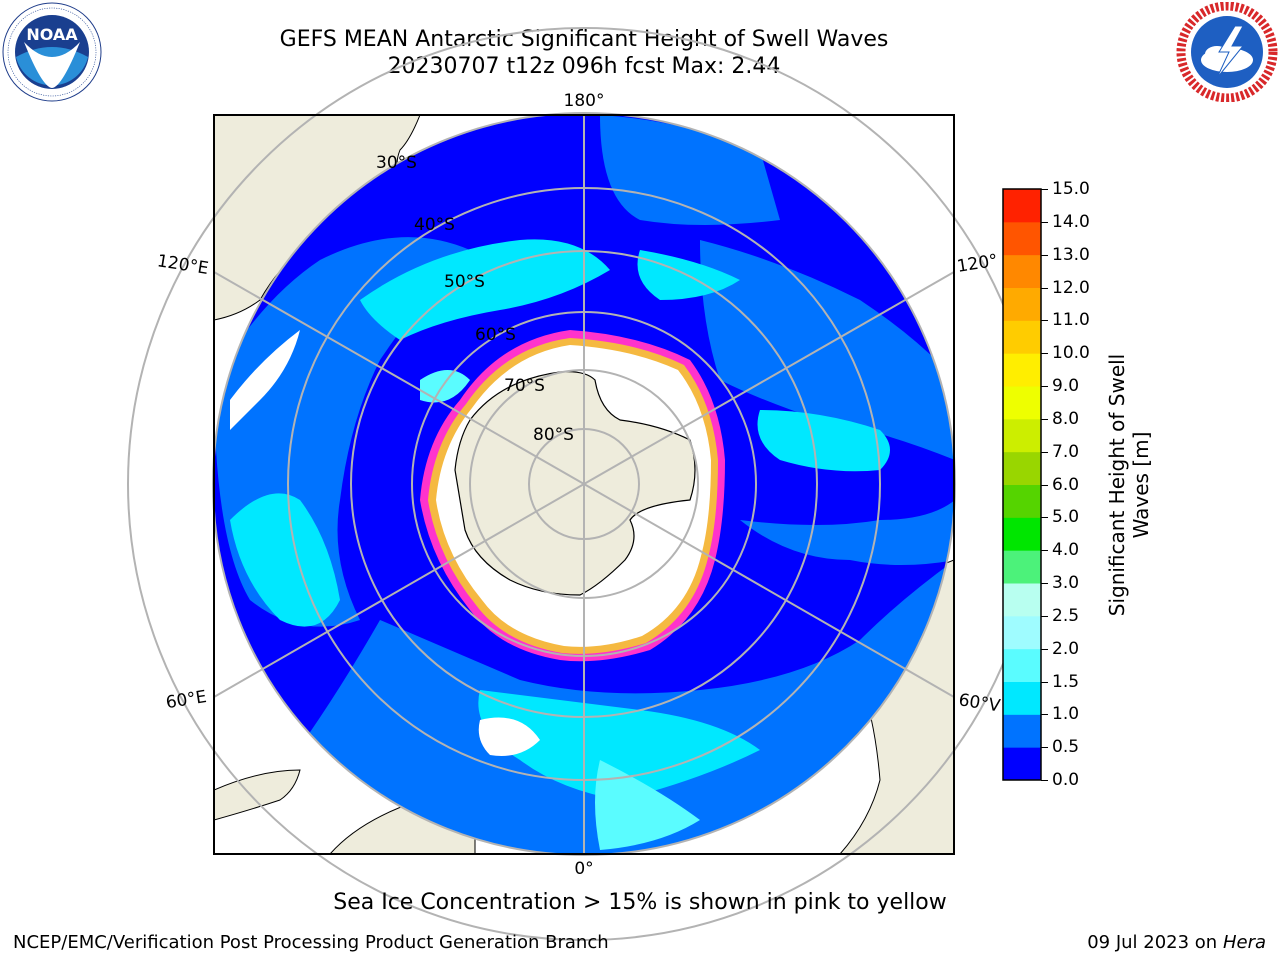 This screenshot has height=960, width=1280. Describe the element at coordinates (1066, 648) in the screenshot. I see `colorbar-tick-label: 2.0` at that location.